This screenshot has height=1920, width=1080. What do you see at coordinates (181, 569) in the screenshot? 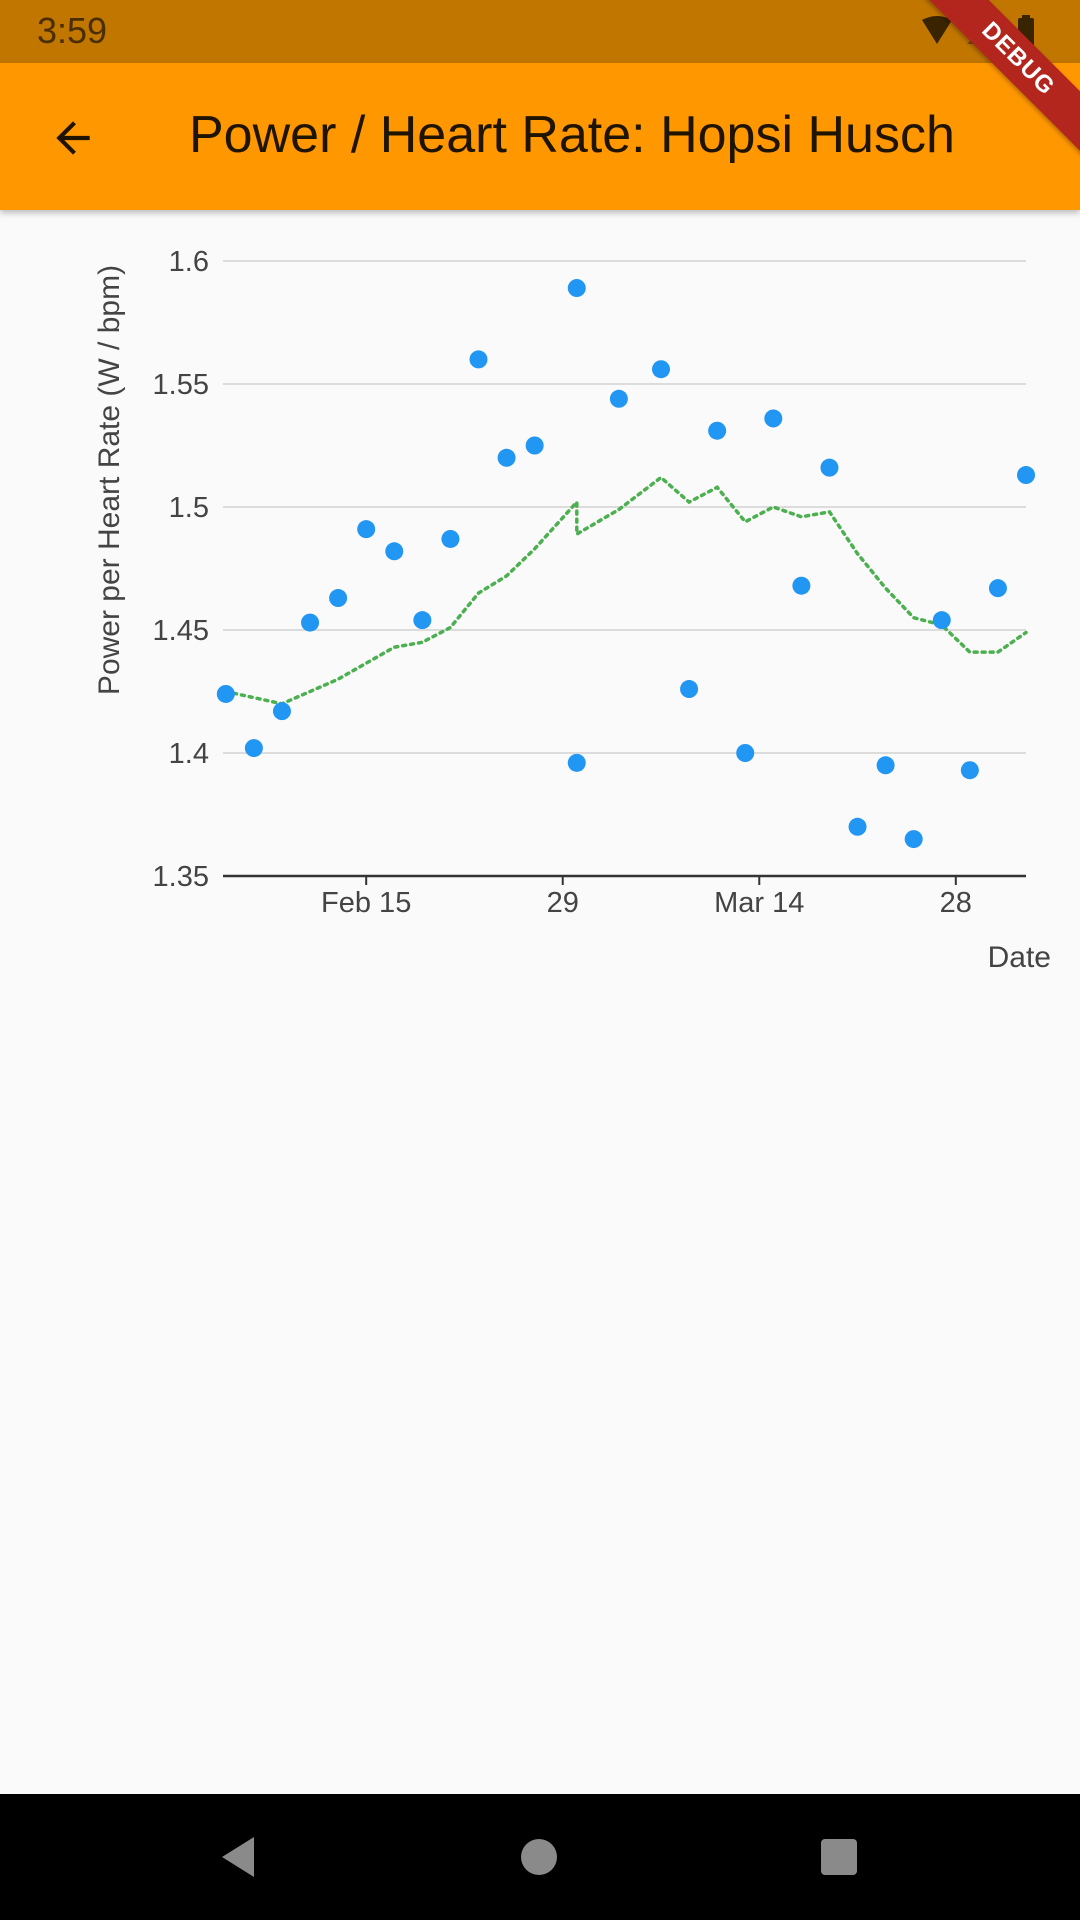
I see `y-axis-tick-labels: 1.35 1.4 1.45 1.5 1.55 1.6` at bounding box center [181, 569].